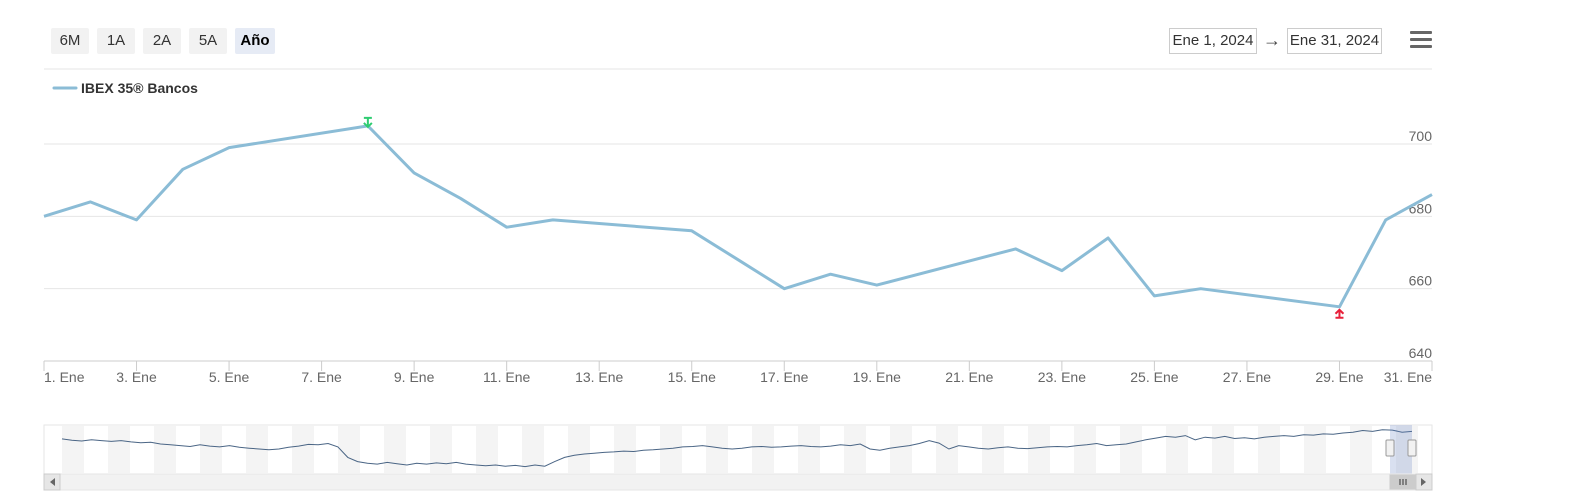 This screenshot has height=502, width=1583. What do you see at coordinates (1421, 208) in the screenshot?
I see `y-tick-label: 680` at bounding box center [1421, 208].